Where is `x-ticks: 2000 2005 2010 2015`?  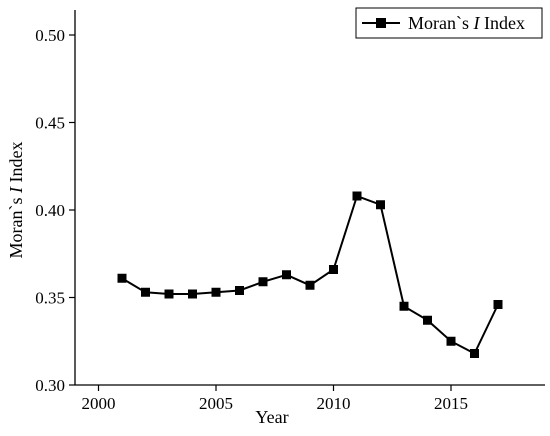
x-ticks: 2000 2005 2010 2015 is located at coordinates (275, 399).